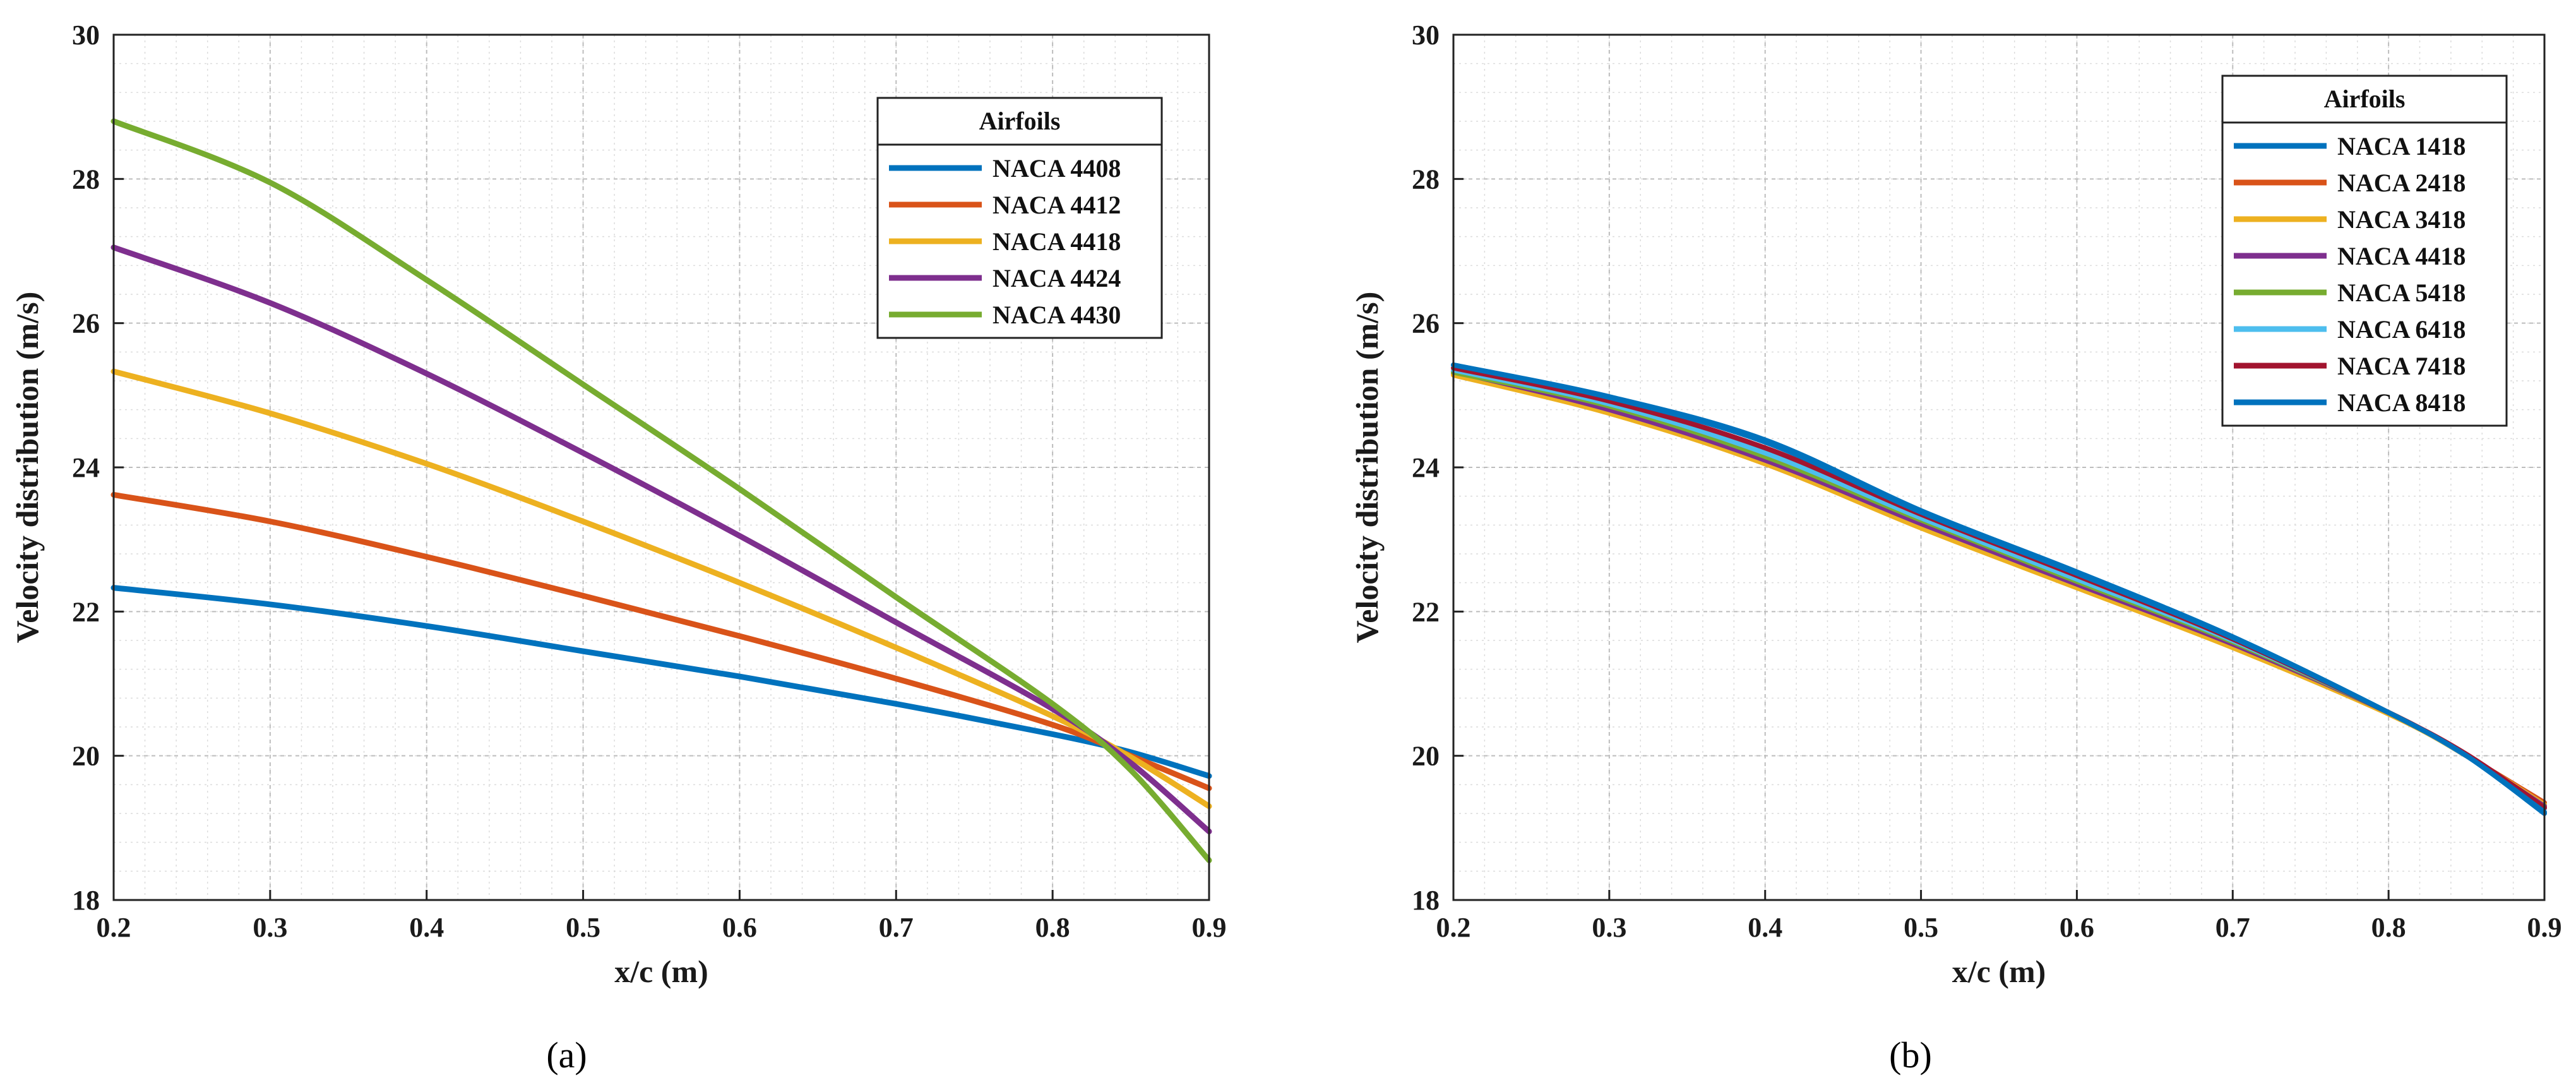 The width and height of the screenshot is (2576, 1092). I want to click on legend-entry: NACA 6418, so click(2401, 329).